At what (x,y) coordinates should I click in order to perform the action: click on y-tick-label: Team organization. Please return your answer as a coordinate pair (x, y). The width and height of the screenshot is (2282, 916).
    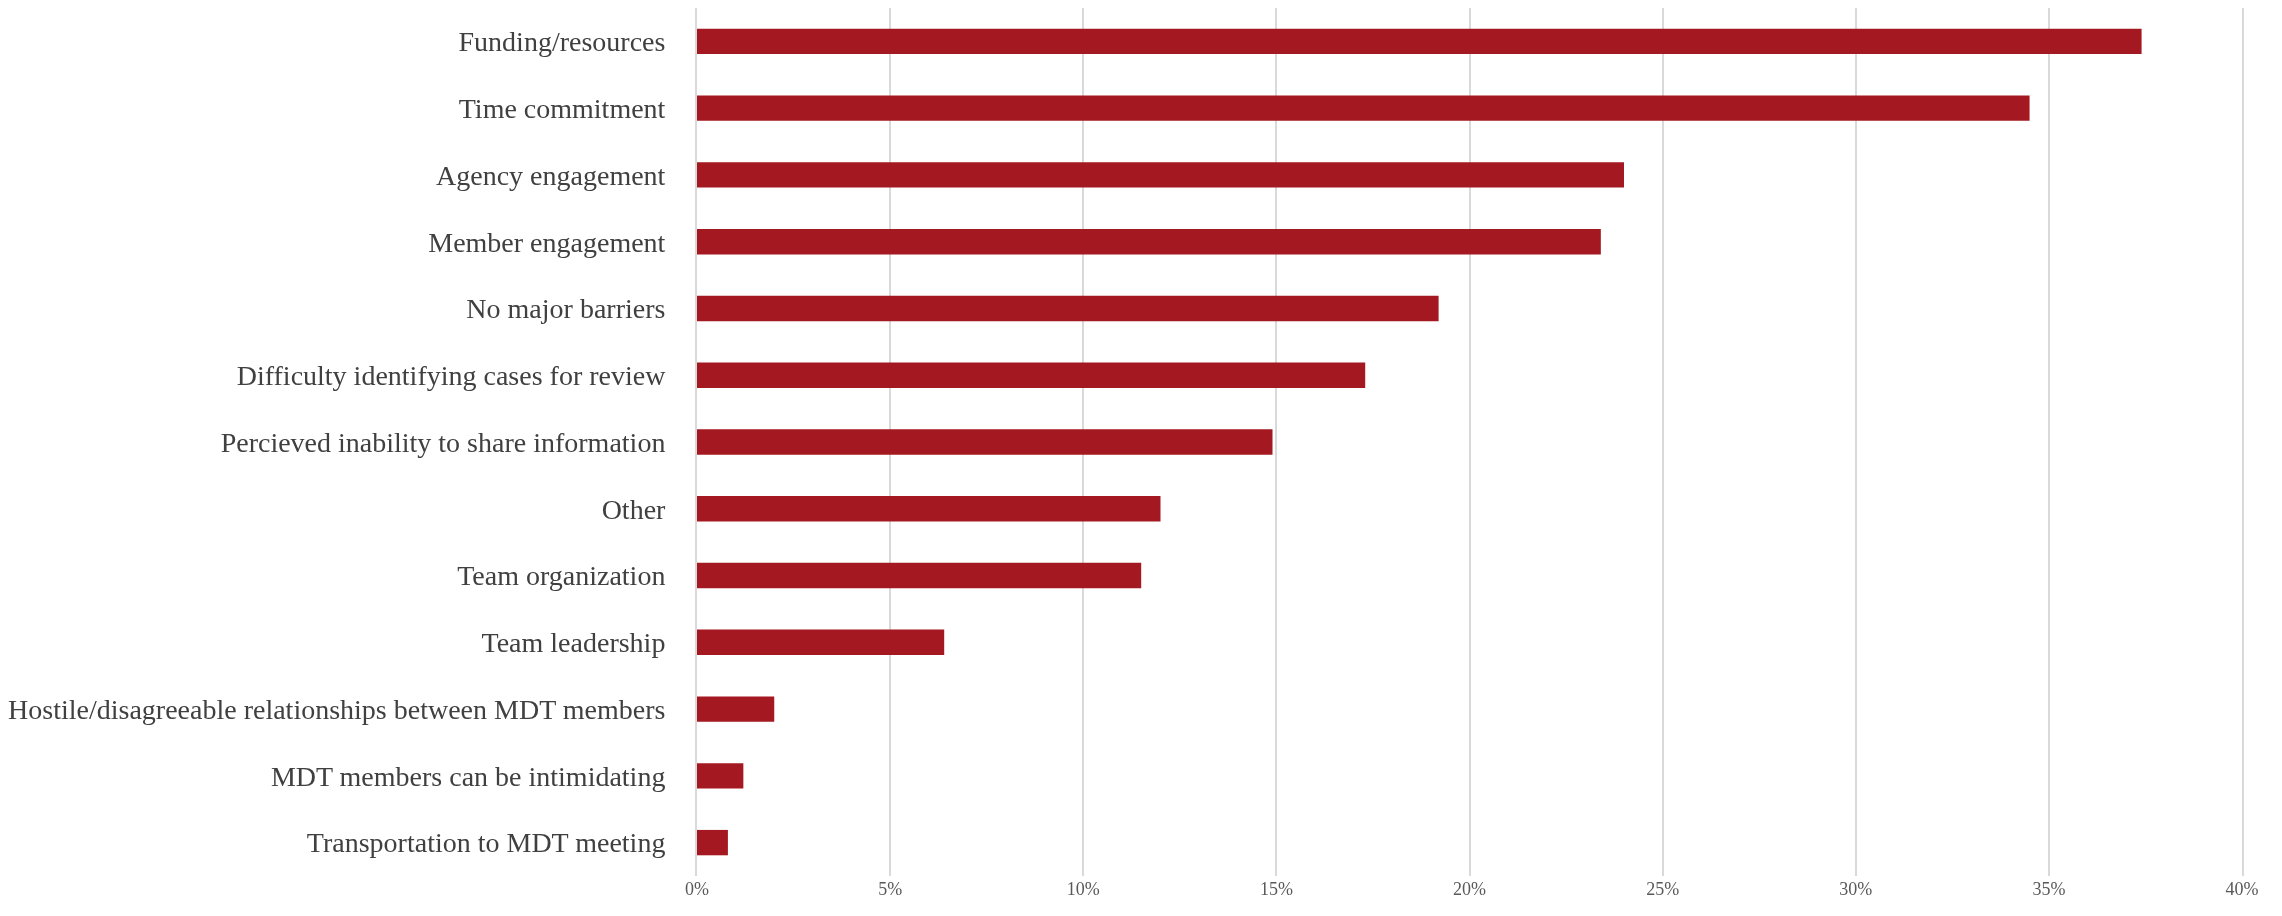
    Looking at the image, I should click on (561, 576).